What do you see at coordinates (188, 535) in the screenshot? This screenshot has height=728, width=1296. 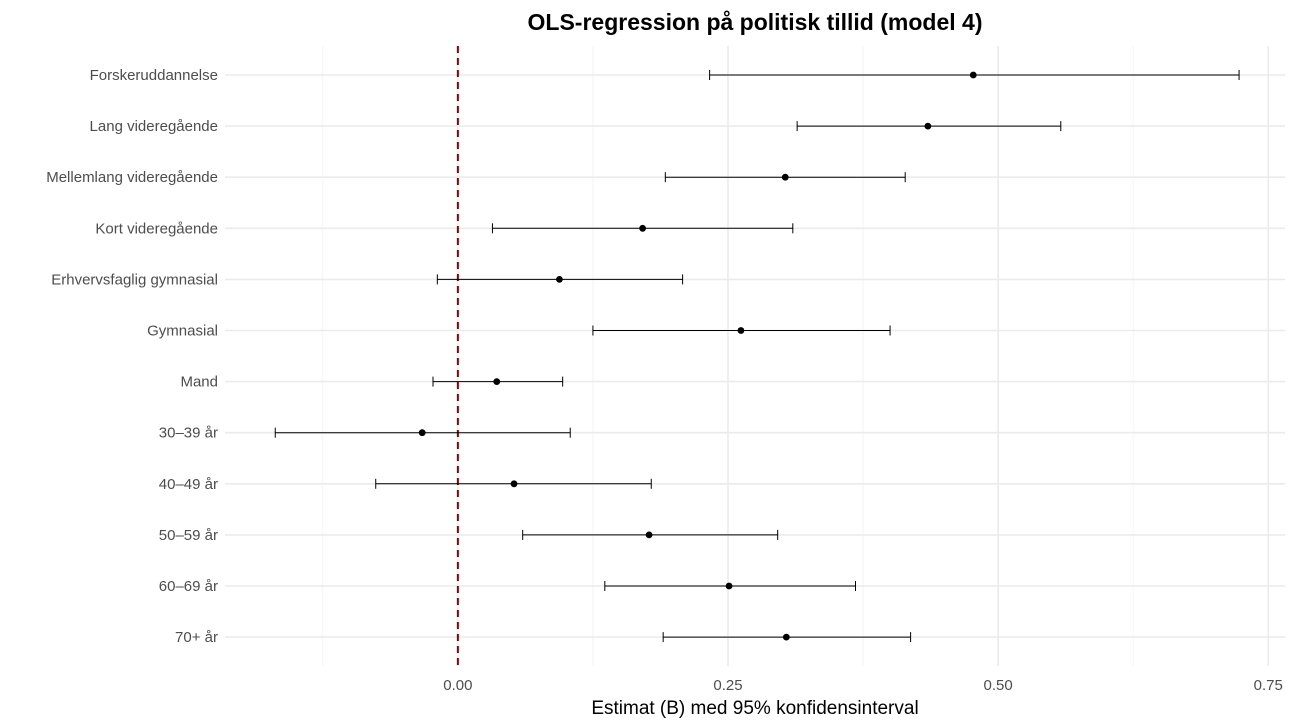 I see `y-tick-label: 50–59 år` at bounding box center [188, 535].